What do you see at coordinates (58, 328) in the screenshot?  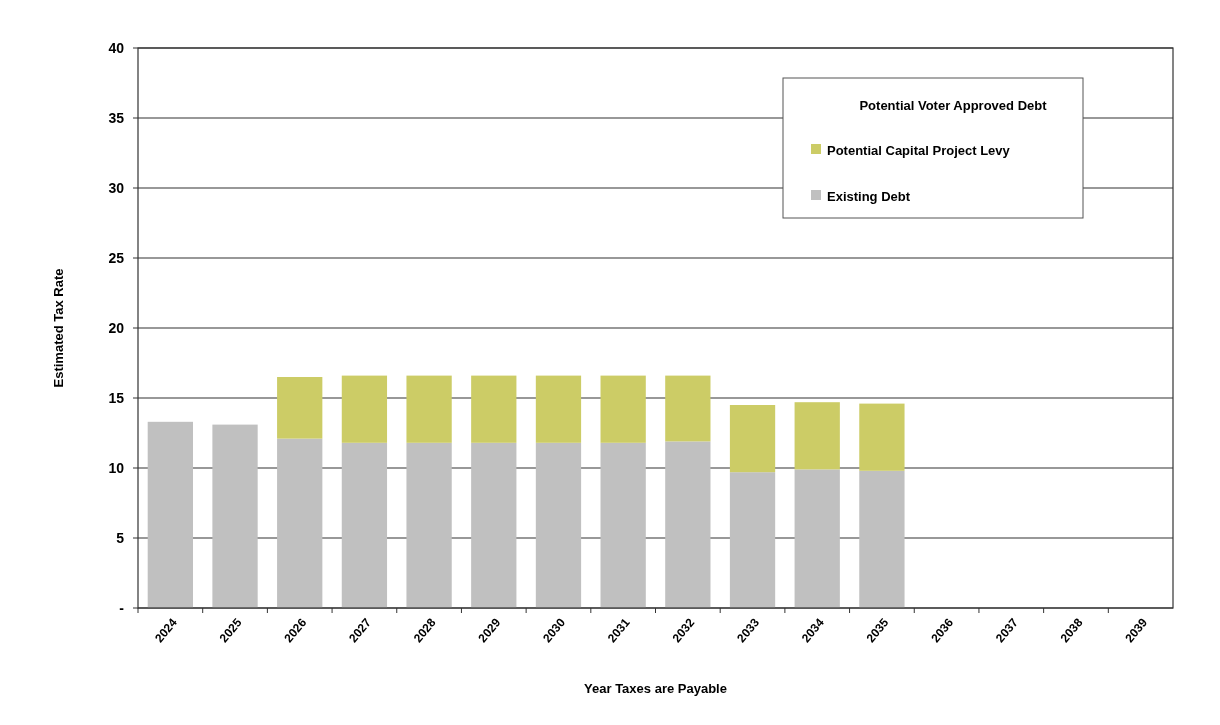 I see `y-axis-title: Estimated Tax Rate` at bounding box center [58, 328].